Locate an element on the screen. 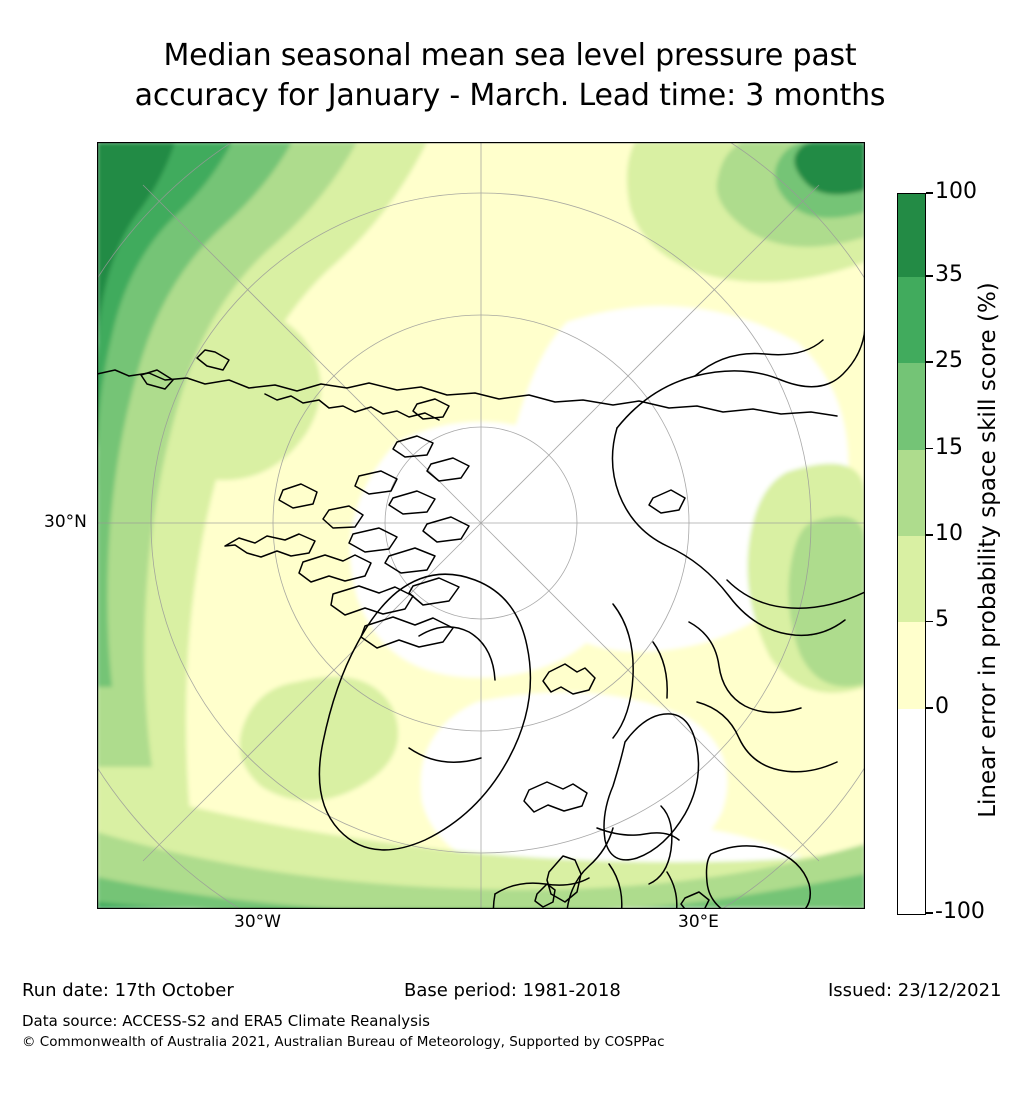 This screenshot has width=1020, height=1095. colorbar-tick-label: 100 is located at coordinates (956, 191).